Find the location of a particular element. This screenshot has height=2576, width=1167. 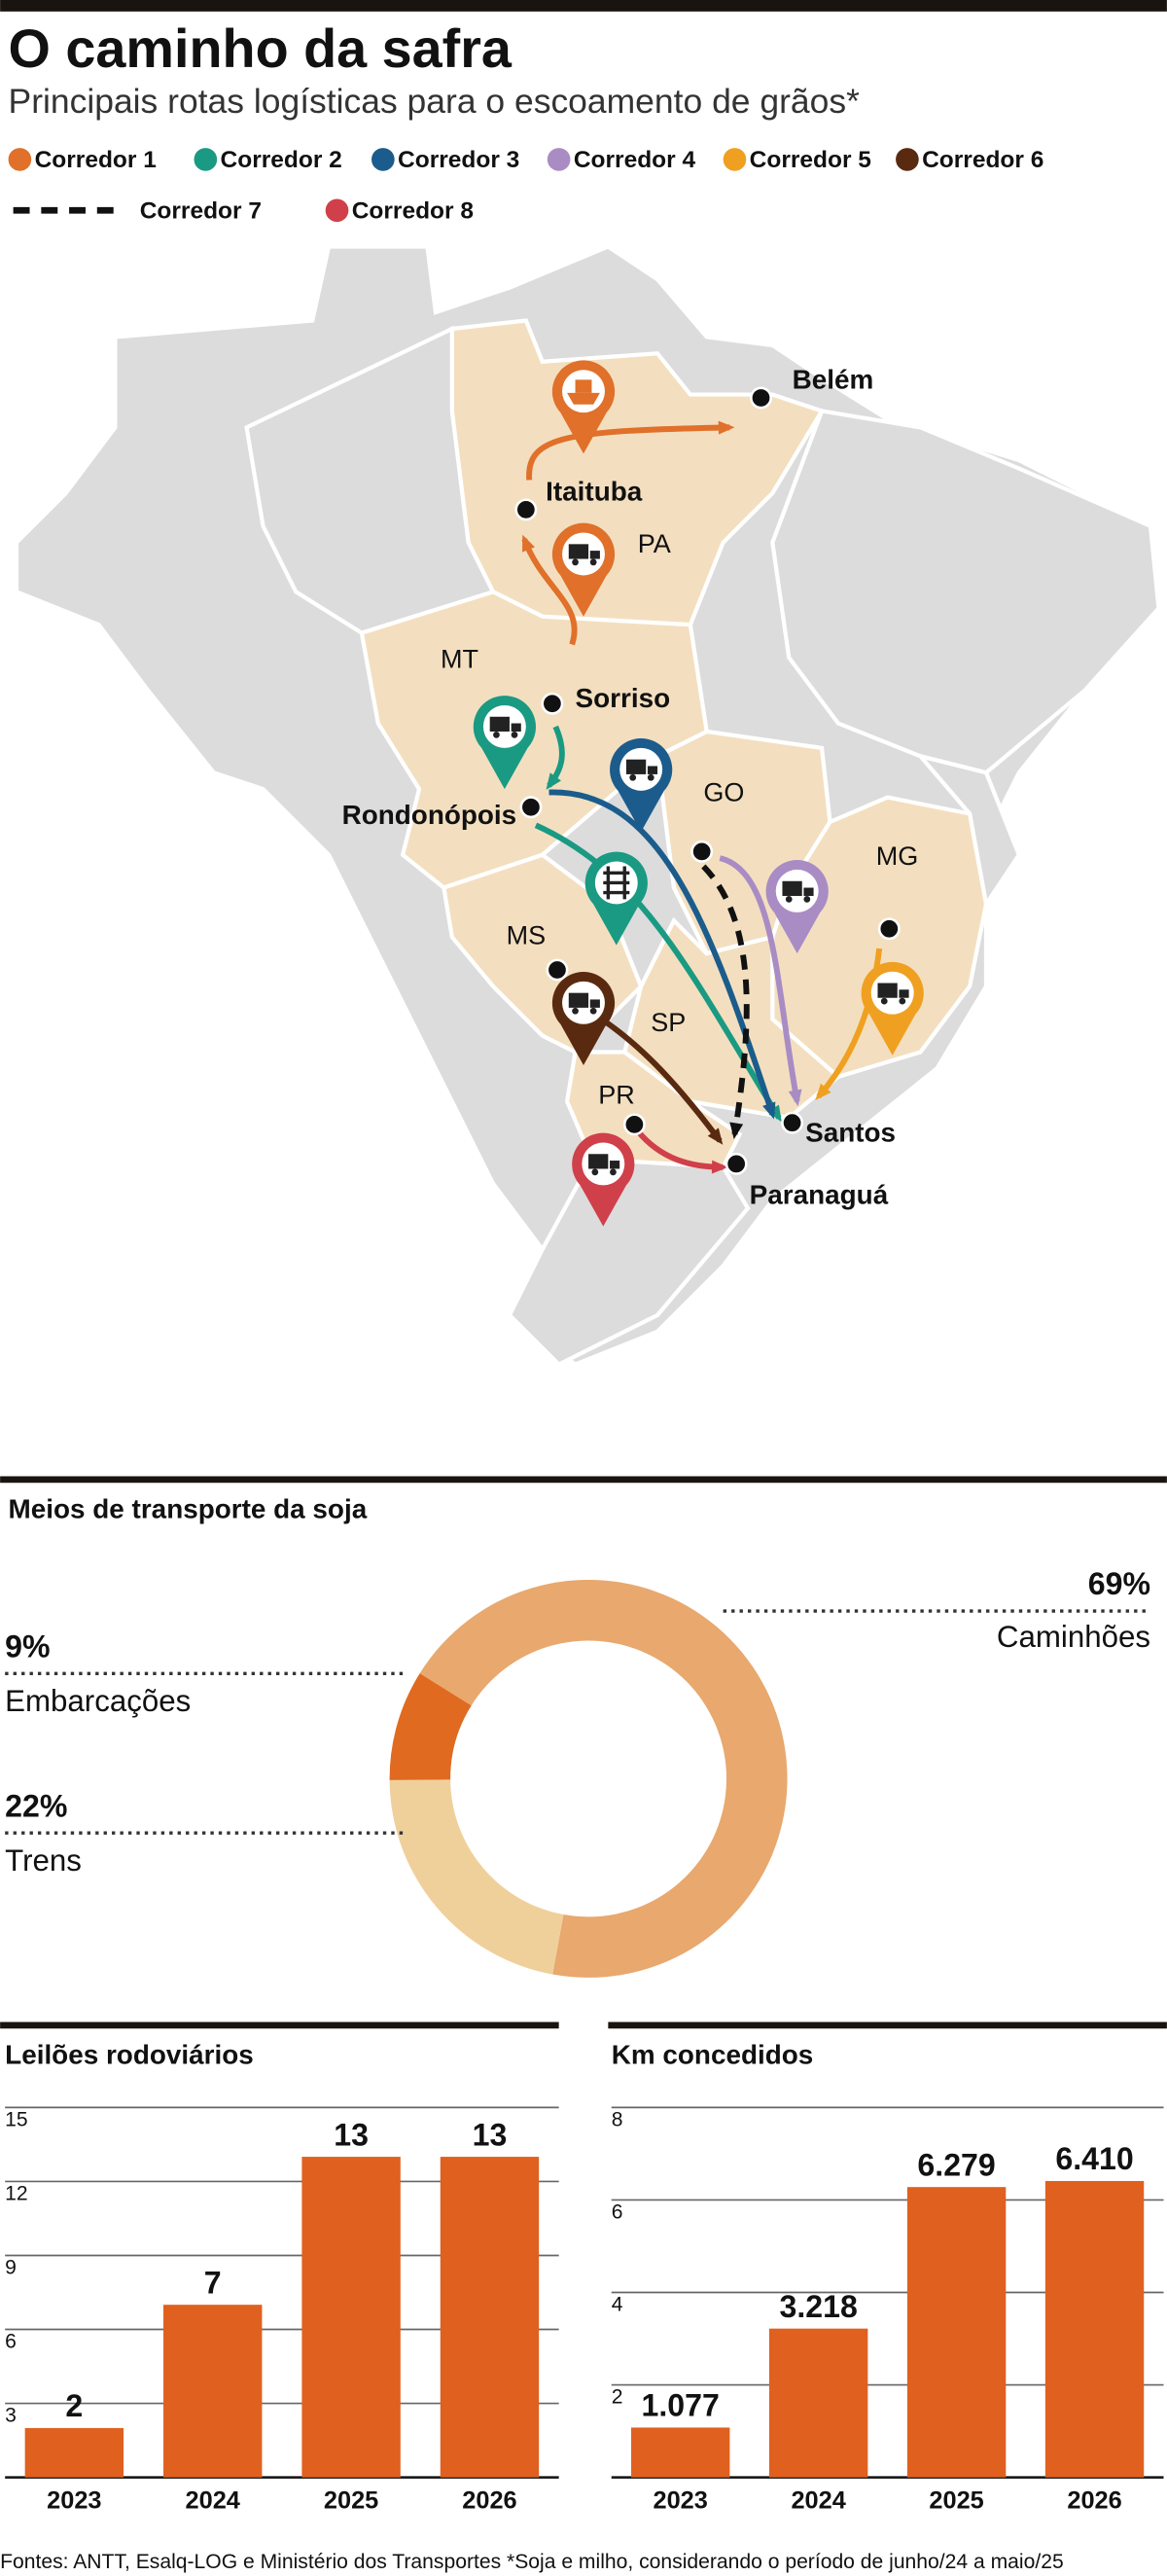

city-label: Belém is located at coordinates (833, 379).